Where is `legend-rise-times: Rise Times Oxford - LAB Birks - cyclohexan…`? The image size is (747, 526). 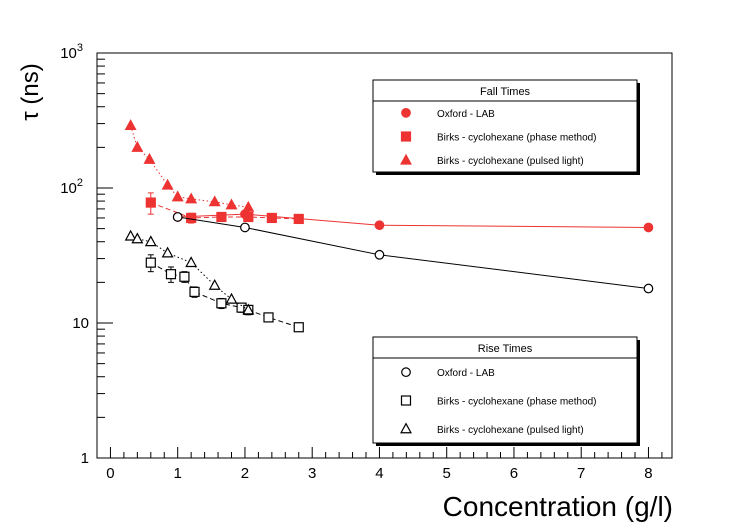
legend-rise-times: Rise Times Oxford - LAB Birks - cyclohexan… is located at coordinates (506, 391).